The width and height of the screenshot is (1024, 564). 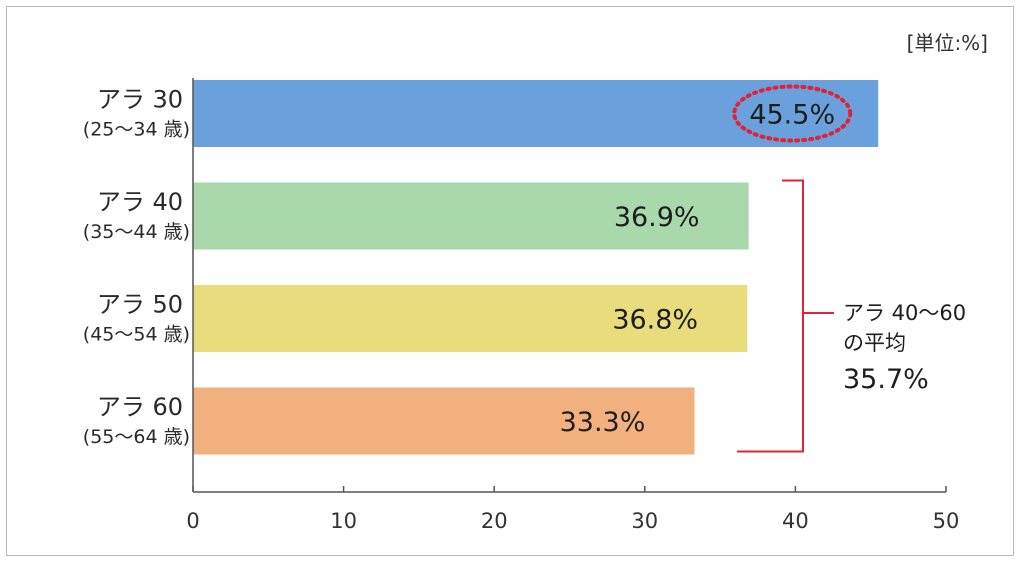 What do you see at coordinates (770, 316) in the screenshot?
I see `bracket-line` at bounding box center [770, 316].